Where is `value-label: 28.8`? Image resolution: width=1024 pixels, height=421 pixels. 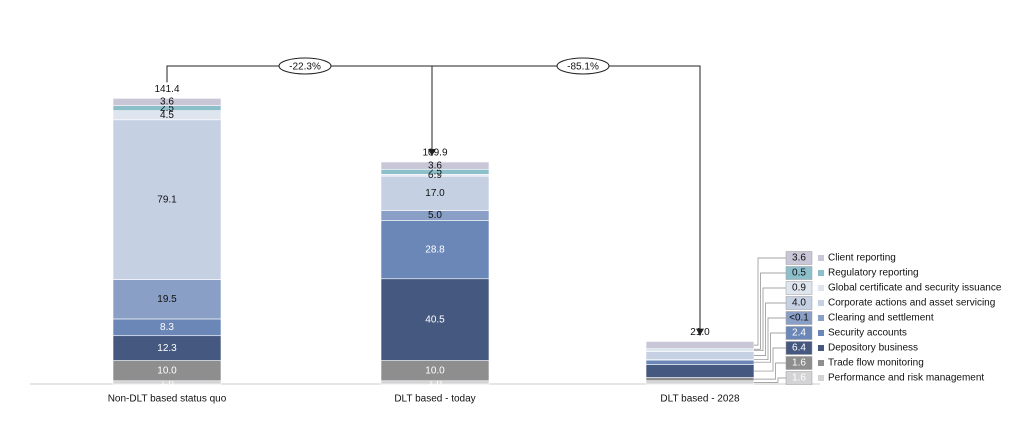
value-label: 28.8 is located at coordinates (435, 249).